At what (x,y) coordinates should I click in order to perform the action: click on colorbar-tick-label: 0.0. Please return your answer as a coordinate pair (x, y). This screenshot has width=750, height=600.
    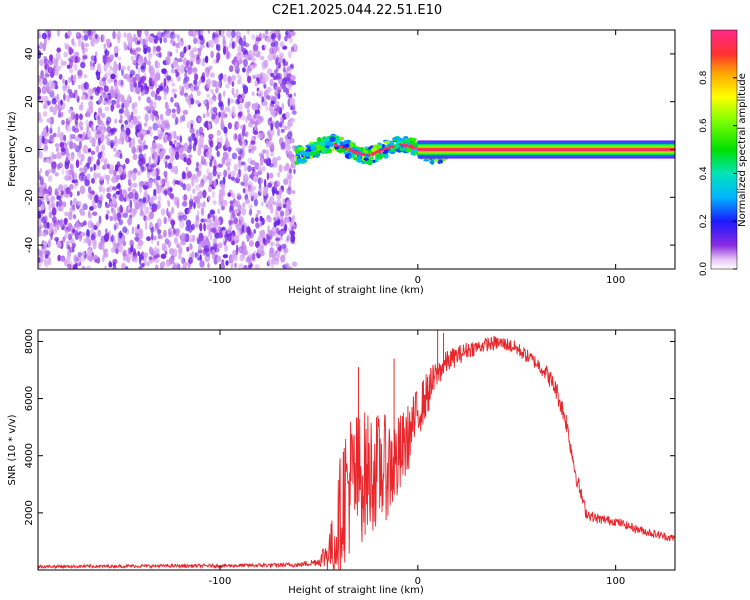
    Looking at the image, I should click on (704, 269).